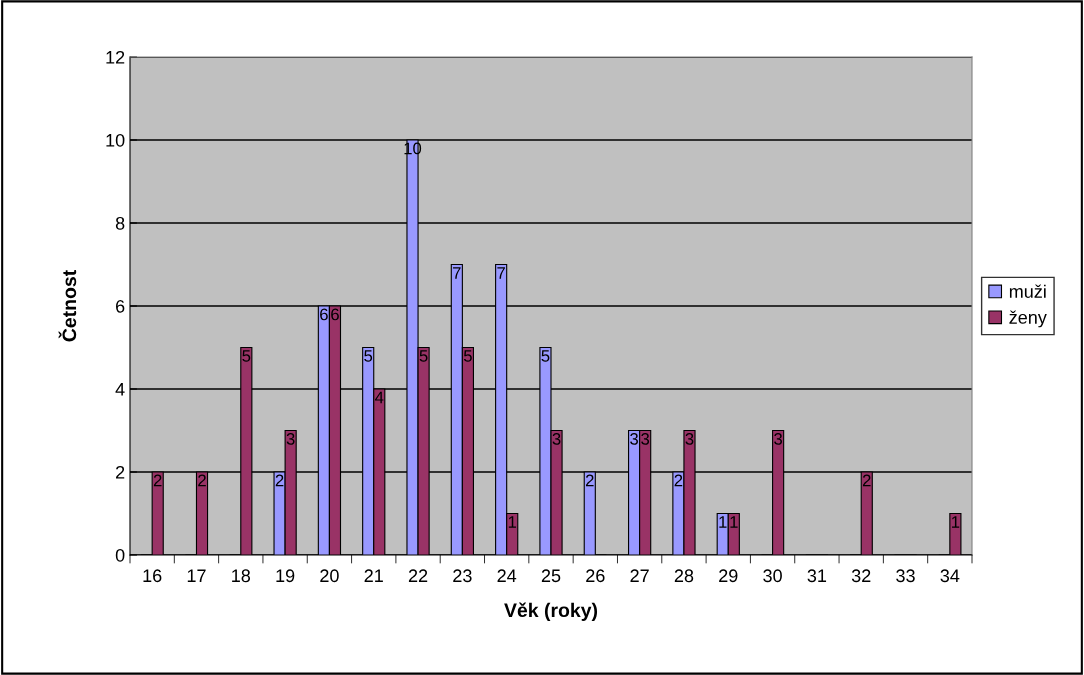  Describe the element at coordinates (861, 576) in the screenshot. I see `x-tick-label: 32` at that location.